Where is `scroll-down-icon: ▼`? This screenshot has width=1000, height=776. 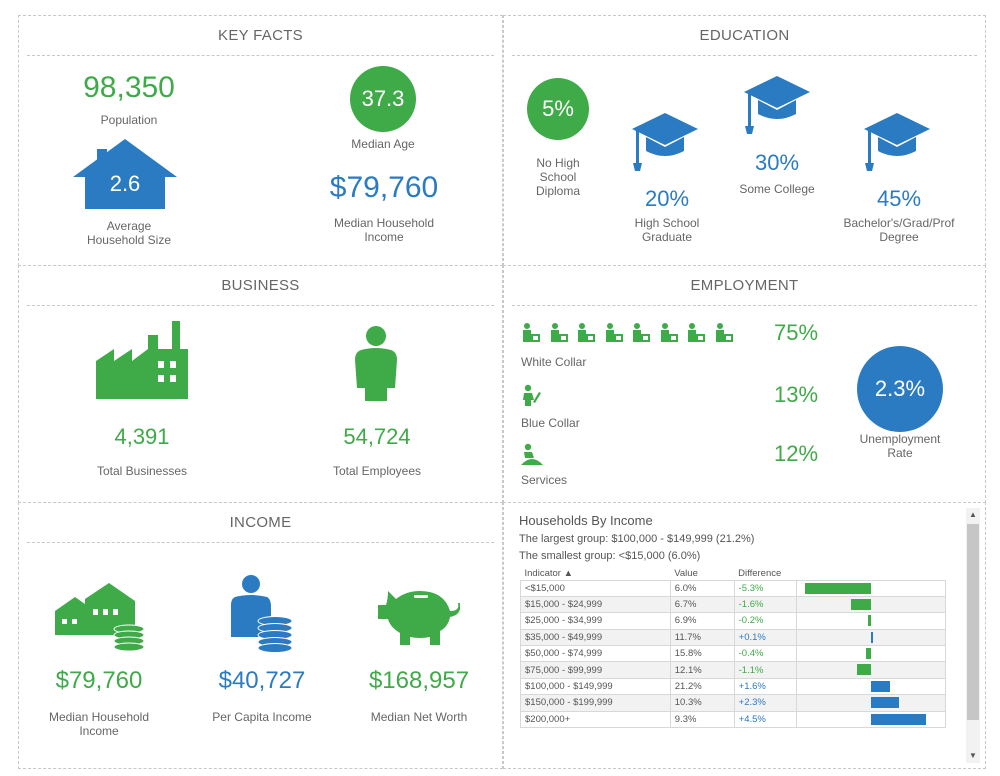 scroll-down-icon: ▼ is located at coordinates (973, 755).